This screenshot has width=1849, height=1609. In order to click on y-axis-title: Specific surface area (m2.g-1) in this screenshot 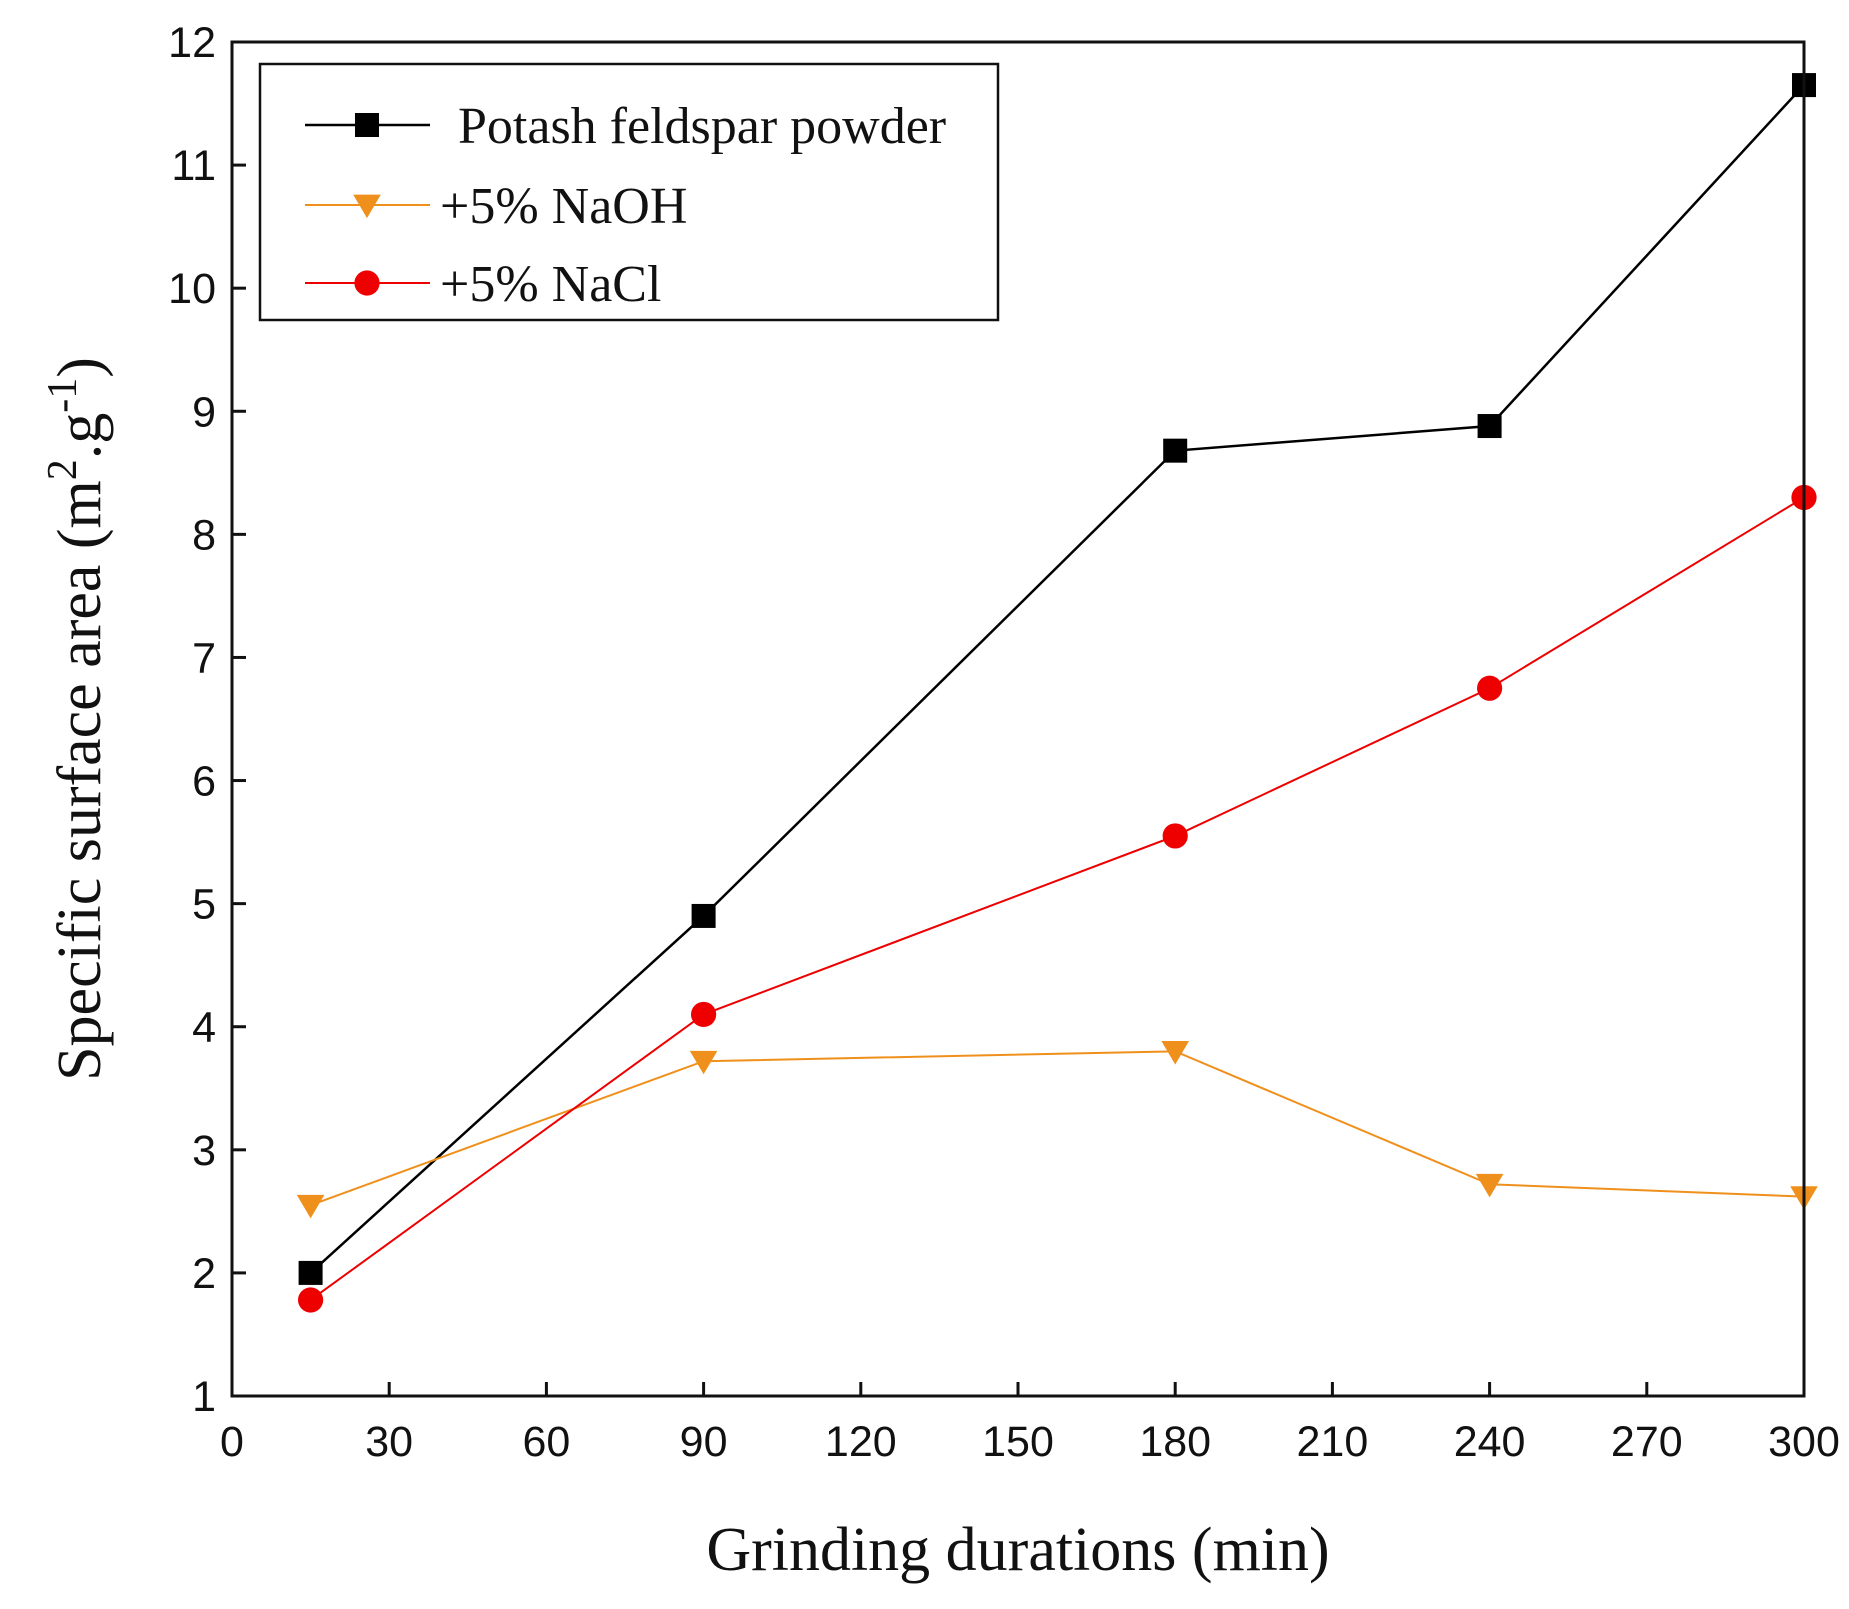, I will do `click(77, 719)`.